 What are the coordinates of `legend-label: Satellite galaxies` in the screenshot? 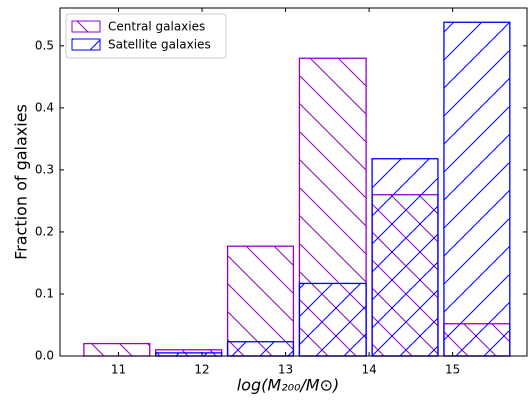 It's located at (159, 45).